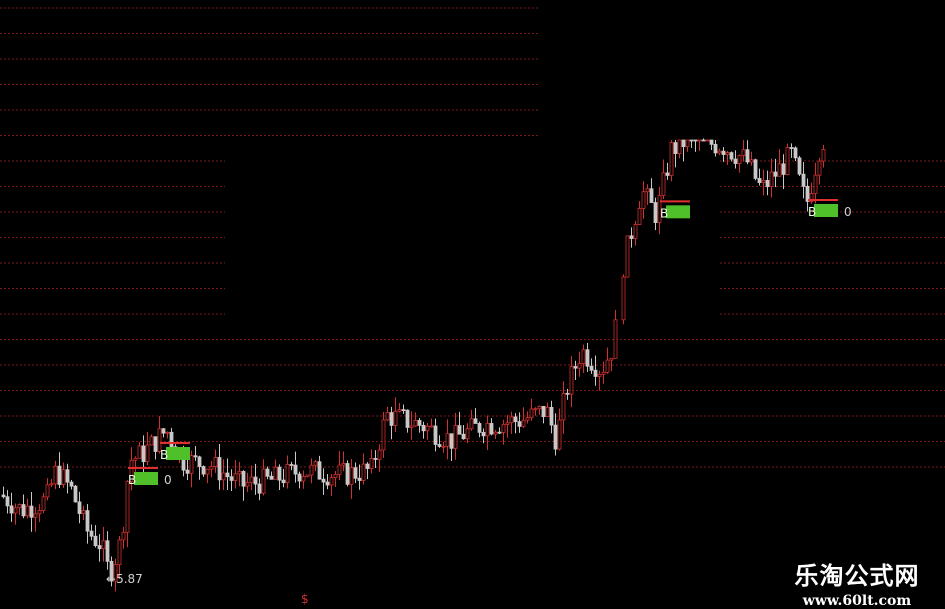 This screenshot has height=609, width=945. What do you see at coordinates (111, 579) in the screenshot?
I see `arrow-left-icon: ←` at bounding box center [111, 579].